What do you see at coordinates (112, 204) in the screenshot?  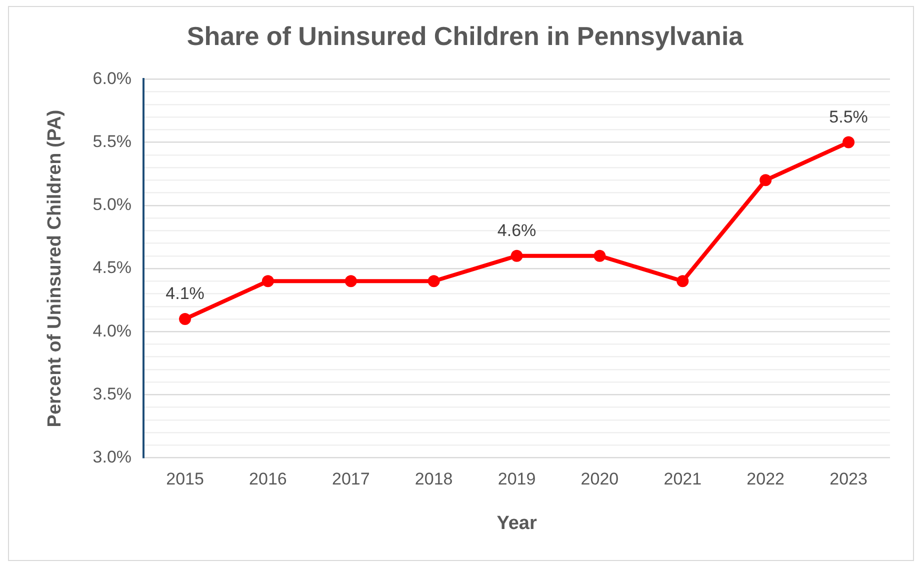 I see `y-tick-label: 5.0%` at bounding box center [112, 204].